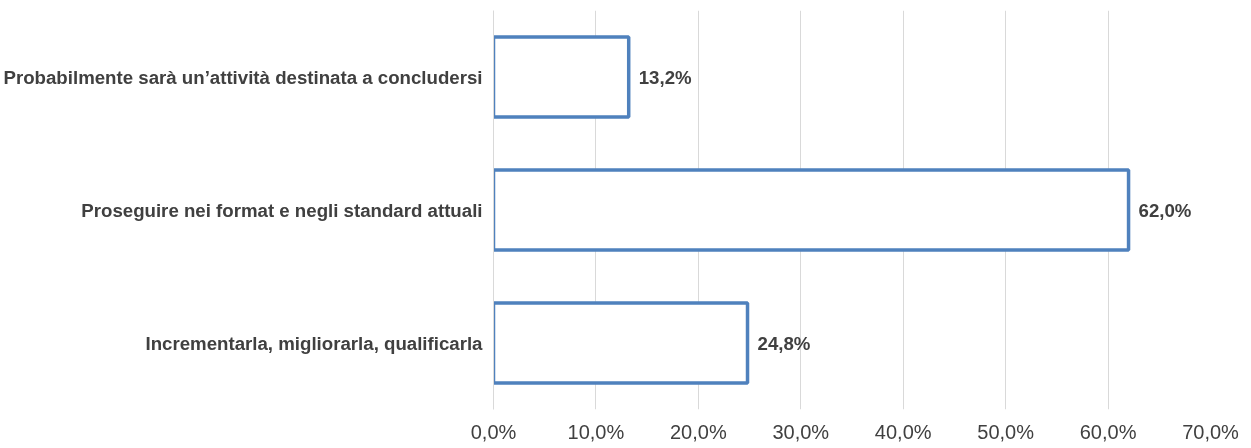 This screenshot has height=448, width=1251. I want to click on x-tick-label: 30,0%, so click(801, 431).